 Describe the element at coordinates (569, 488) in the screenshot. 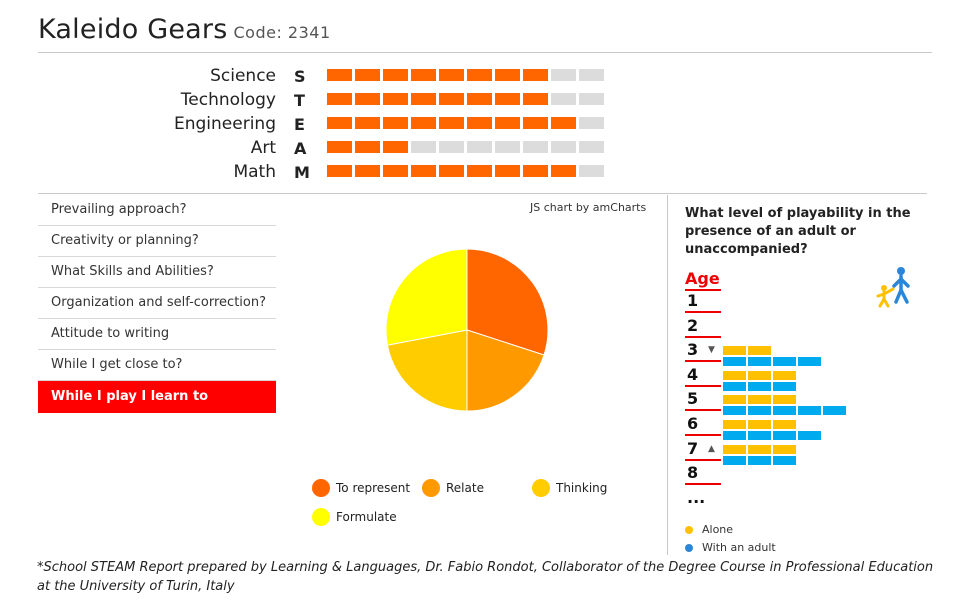

I see `legend-item: Thinking` at that location.